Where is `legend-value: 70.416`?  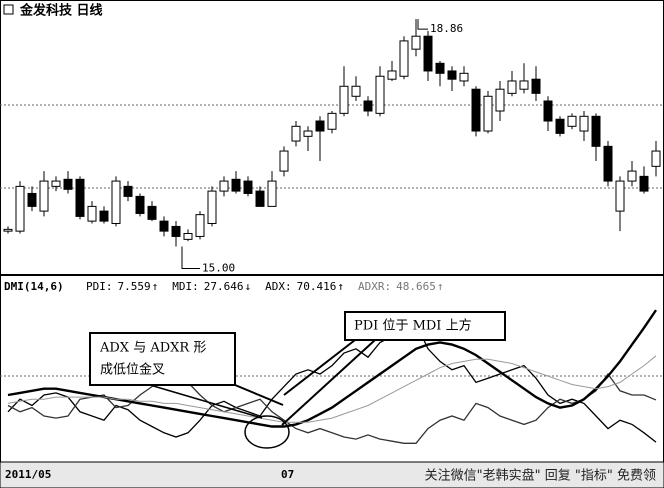
legend-value: 70.416 is located at coordinates (317, 286).